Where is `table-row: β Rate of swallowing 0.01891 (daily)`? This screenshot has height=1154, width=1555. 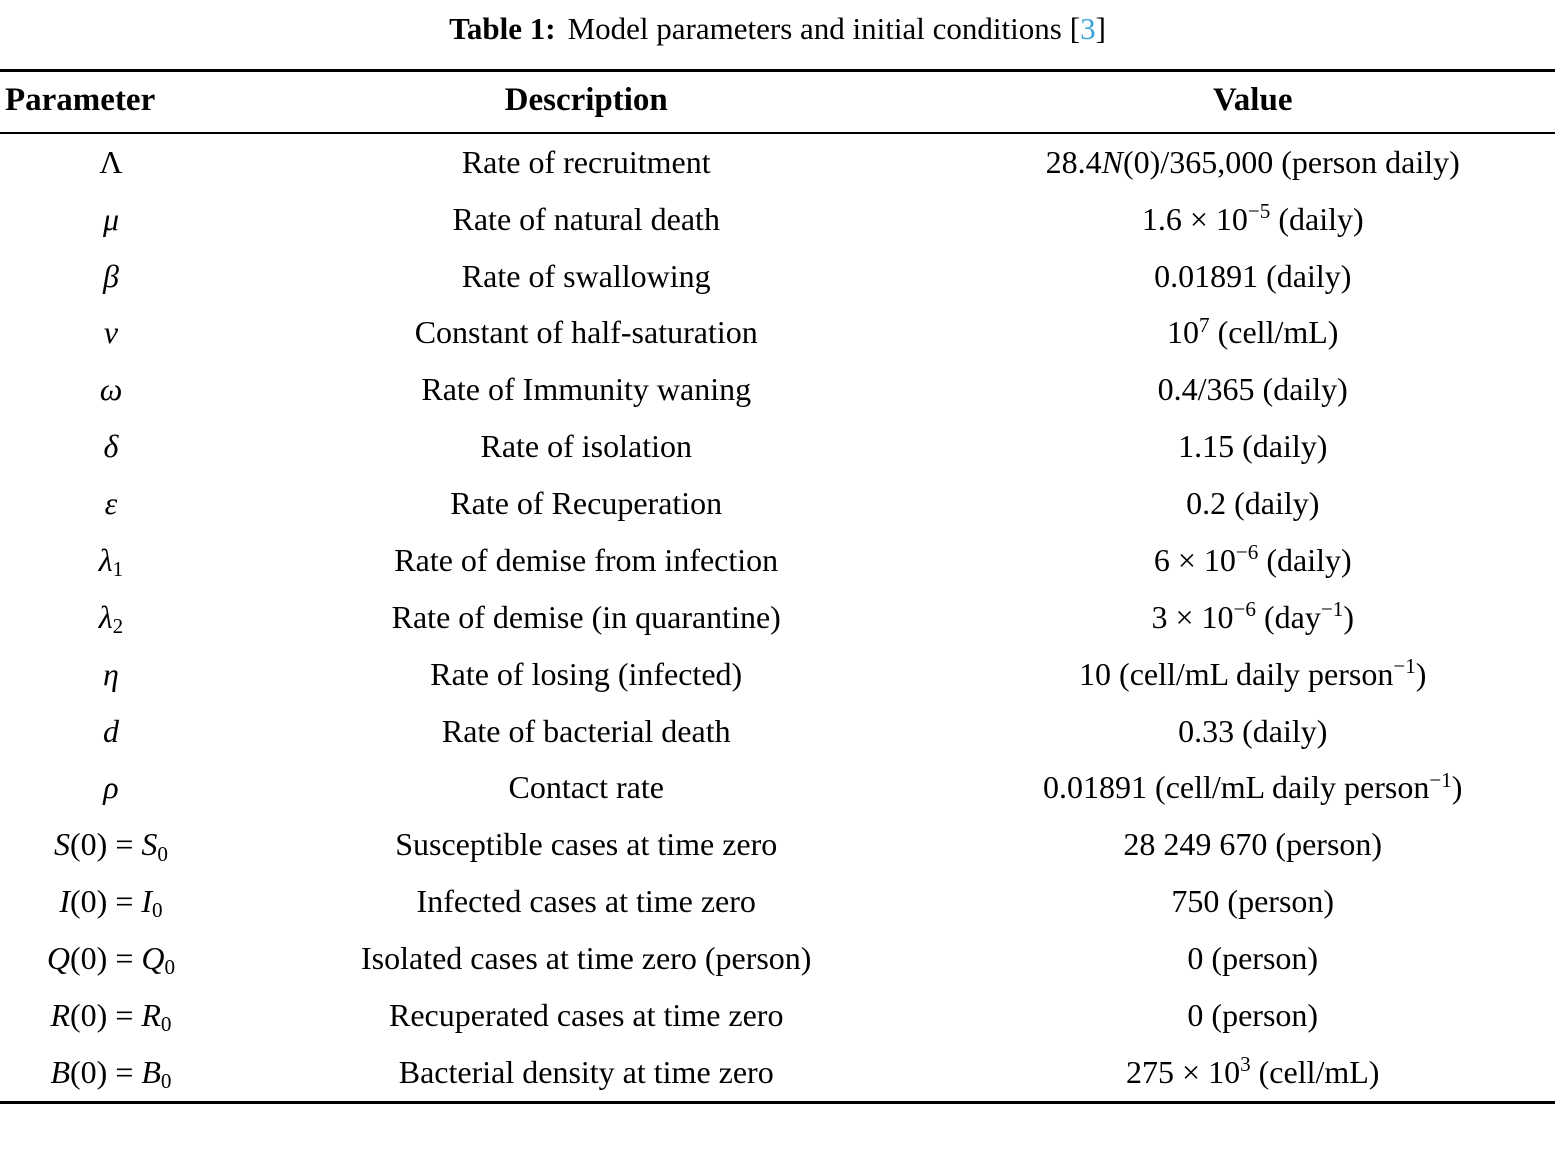
table-row: β Rate of swallowing 0.01891 (daily) is located at coordinates (777, 276).